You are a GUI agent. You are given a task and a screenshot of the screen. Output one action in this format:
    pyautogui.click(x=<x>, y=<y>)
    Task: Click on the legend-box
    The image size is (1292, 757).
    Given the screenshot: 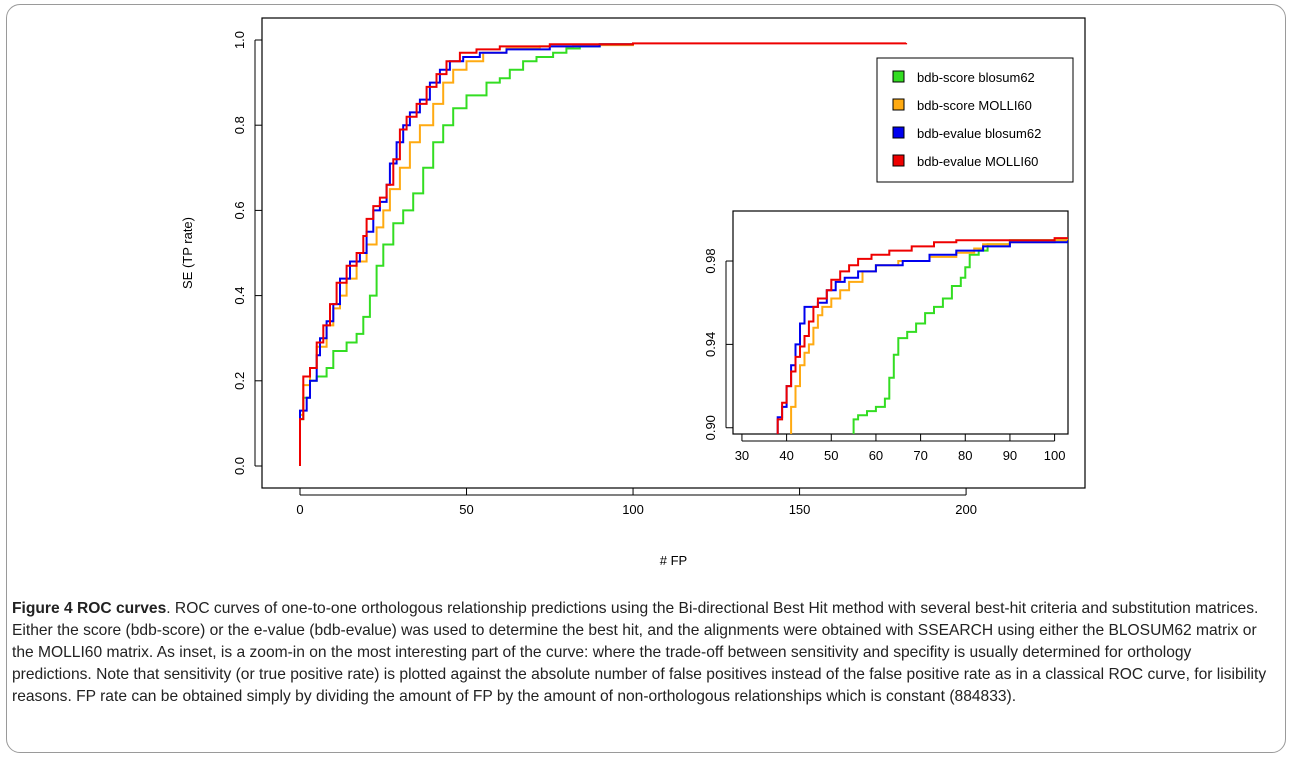 What is the action you would take?
    pyautogui.click(x=975, y=120)
    